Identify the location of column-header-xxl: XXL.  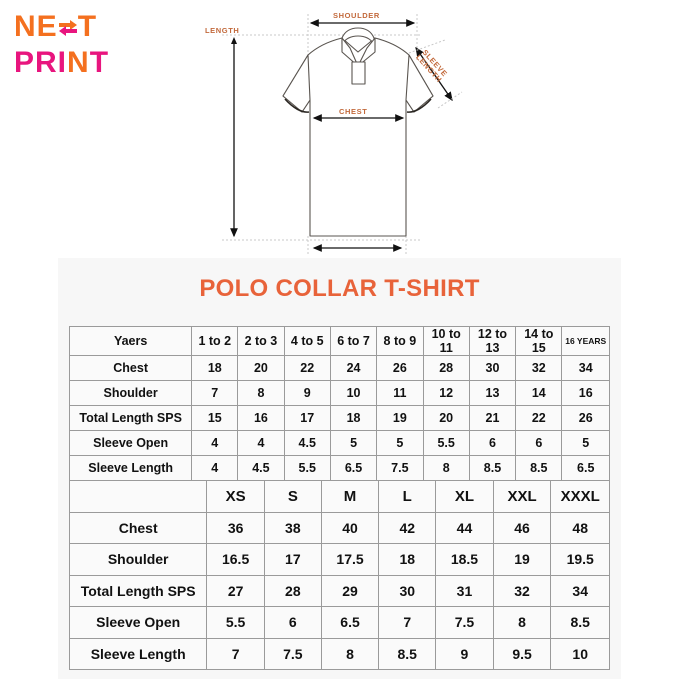
(522, 496).